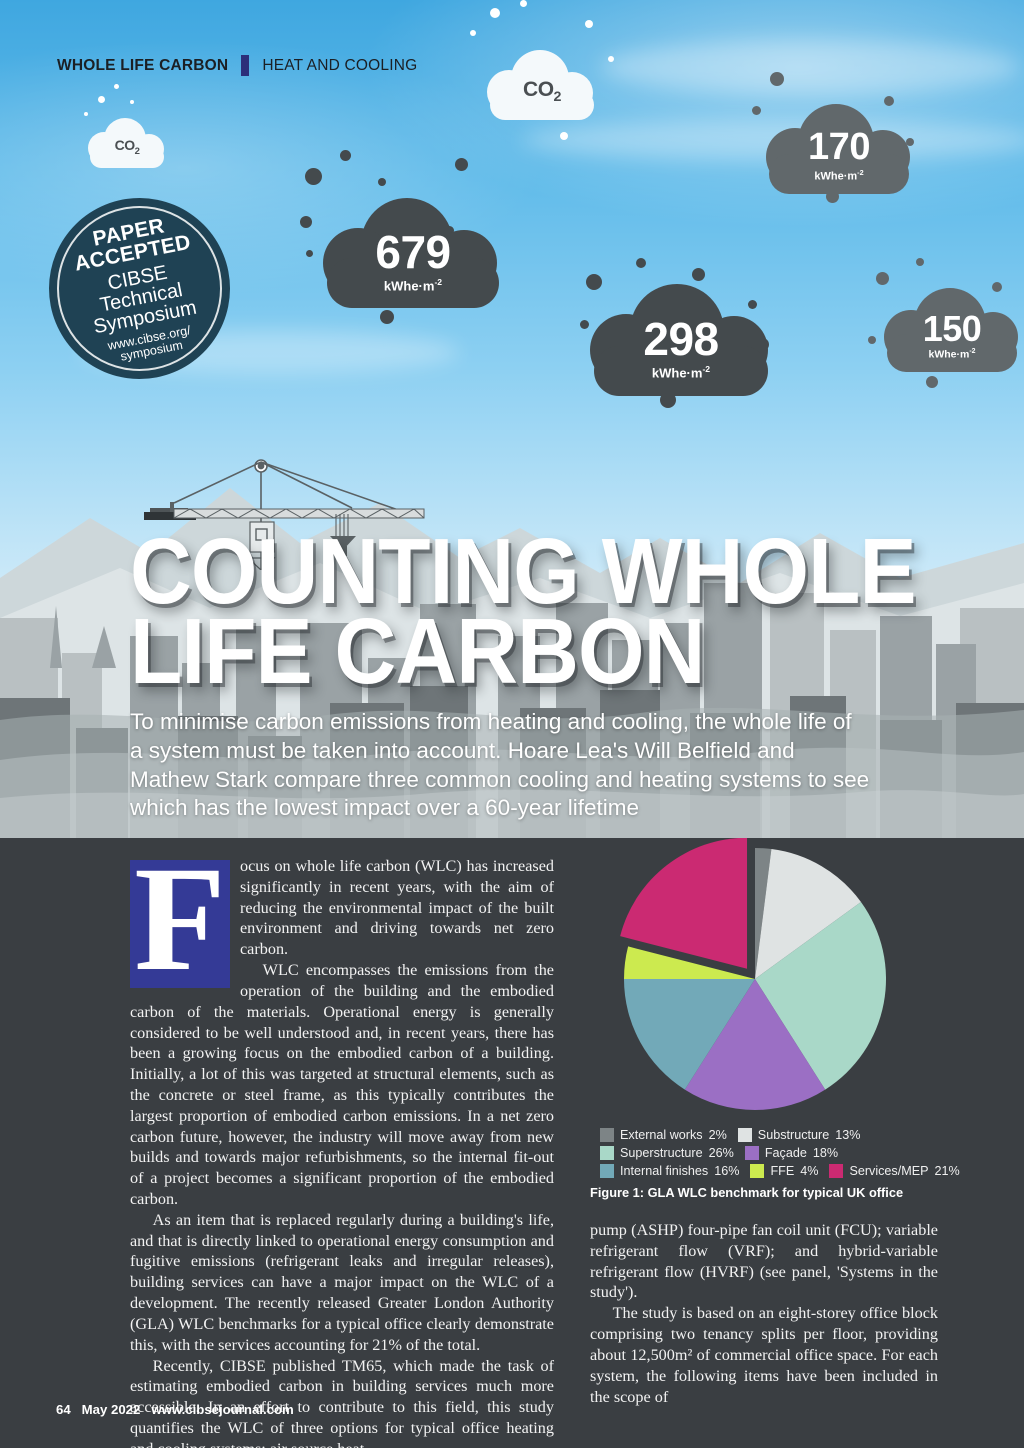  I want to click on cloud-value: 170, so click(839, 146).